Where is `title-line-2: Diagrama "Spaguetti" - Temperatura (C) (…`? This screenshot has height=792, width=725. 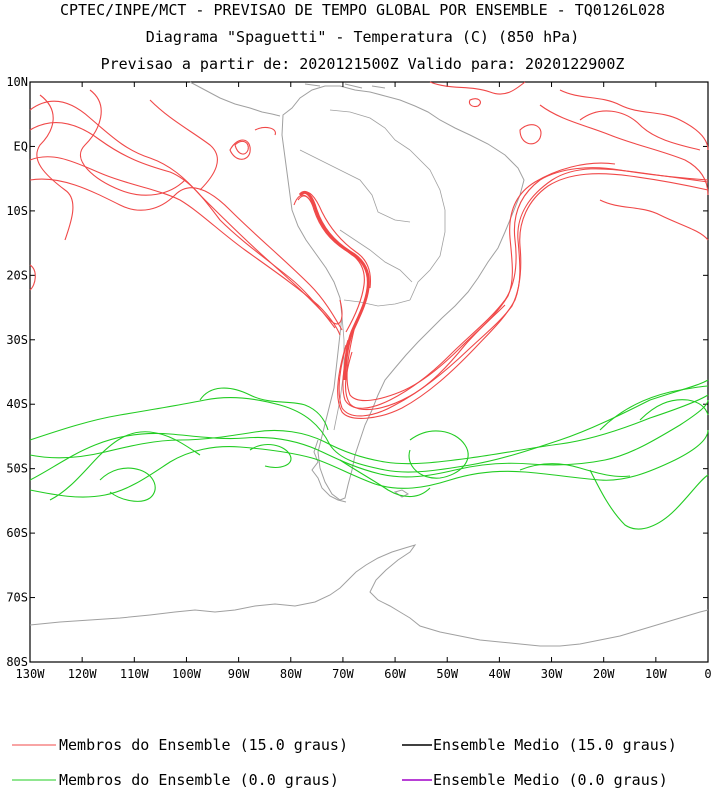 title-line-2: Diagrama "Spaguetti" - Temperatura (C) (… is located at coordinates (362, 37).